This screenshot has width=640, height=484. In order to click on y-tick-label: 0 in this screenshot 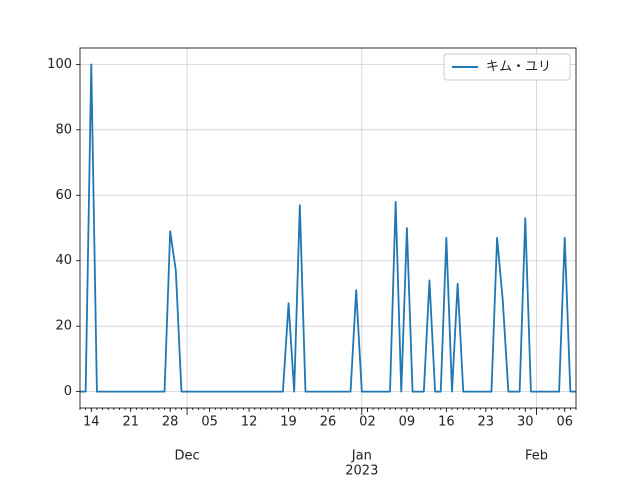, I will do `click(68, 391)`.